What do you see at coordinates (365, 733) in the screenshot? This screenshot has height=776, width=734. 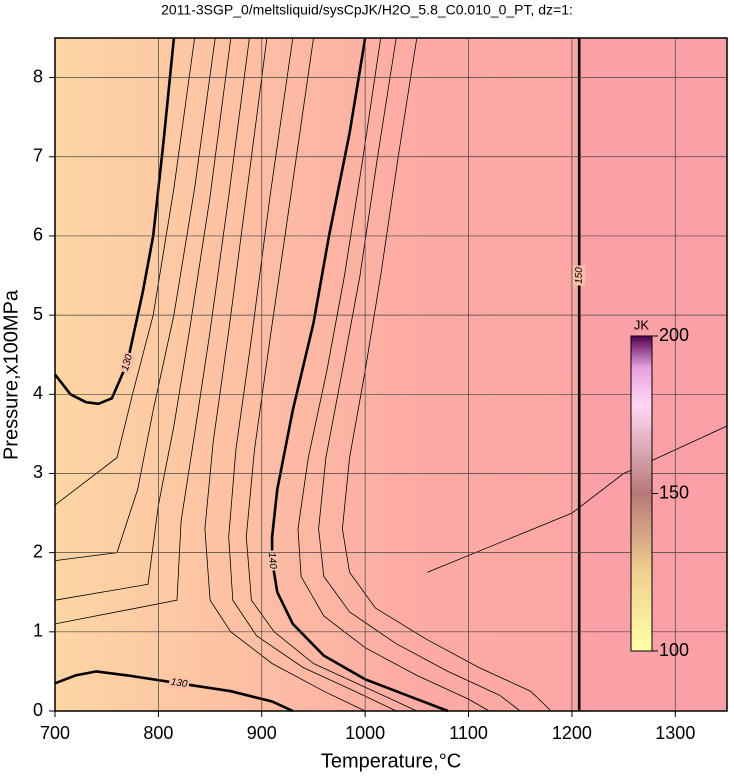 I see `x-tick-label: 1000` at bounding box center [365, 733].